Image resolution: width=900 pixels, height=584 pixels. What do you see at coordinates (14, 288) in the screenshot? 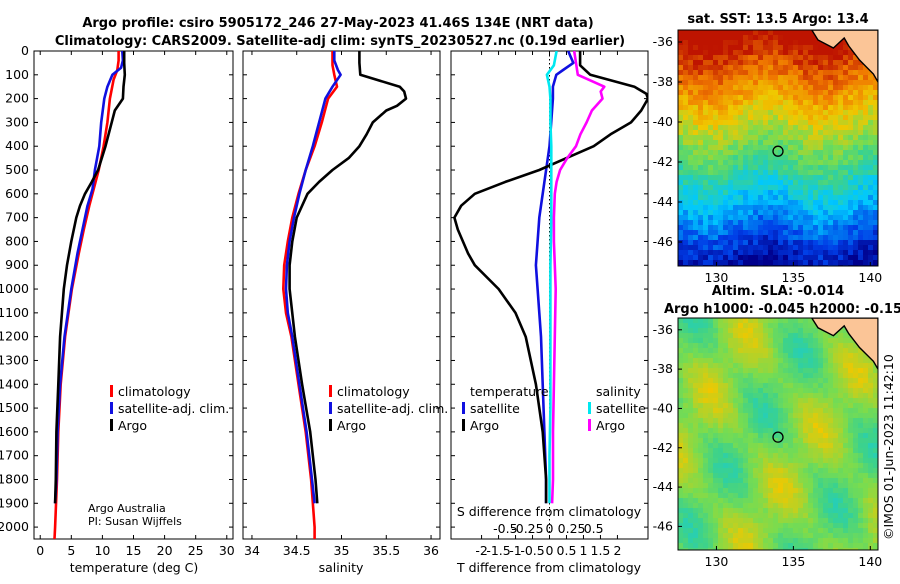
I see `depth-tick-label: 1000` at bounding box center [14, 288].